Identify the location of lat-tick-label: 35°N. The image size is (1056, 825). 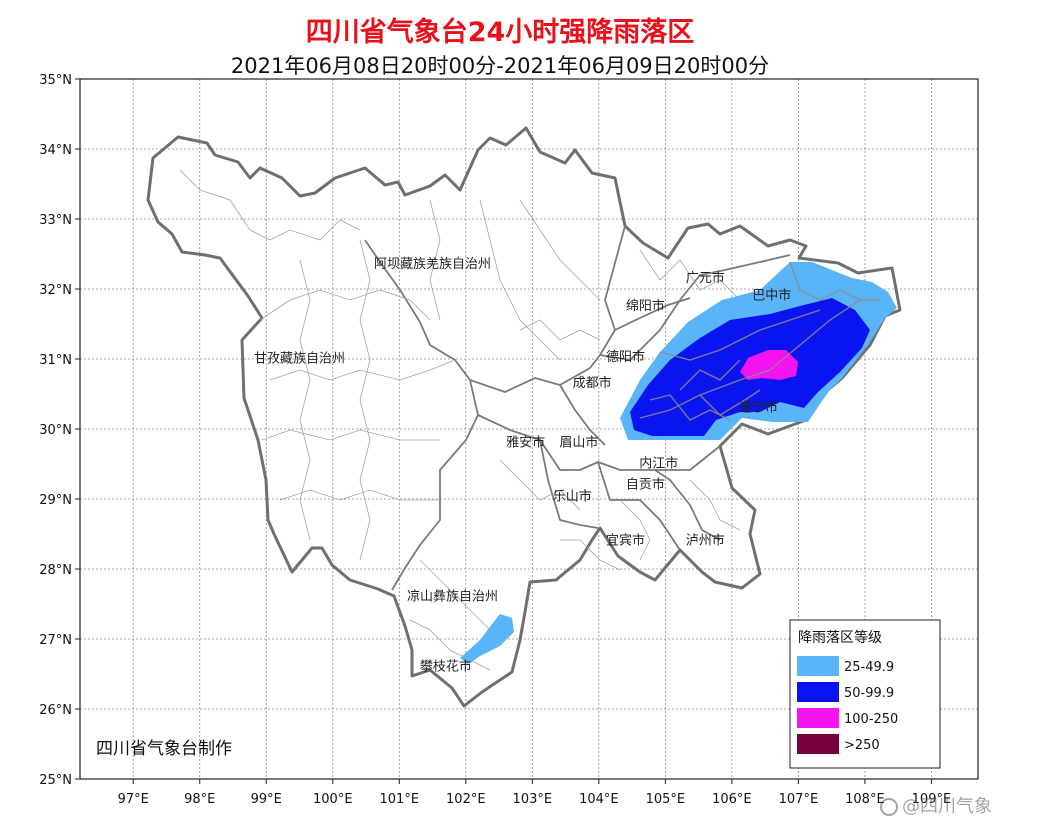
(55, 80).